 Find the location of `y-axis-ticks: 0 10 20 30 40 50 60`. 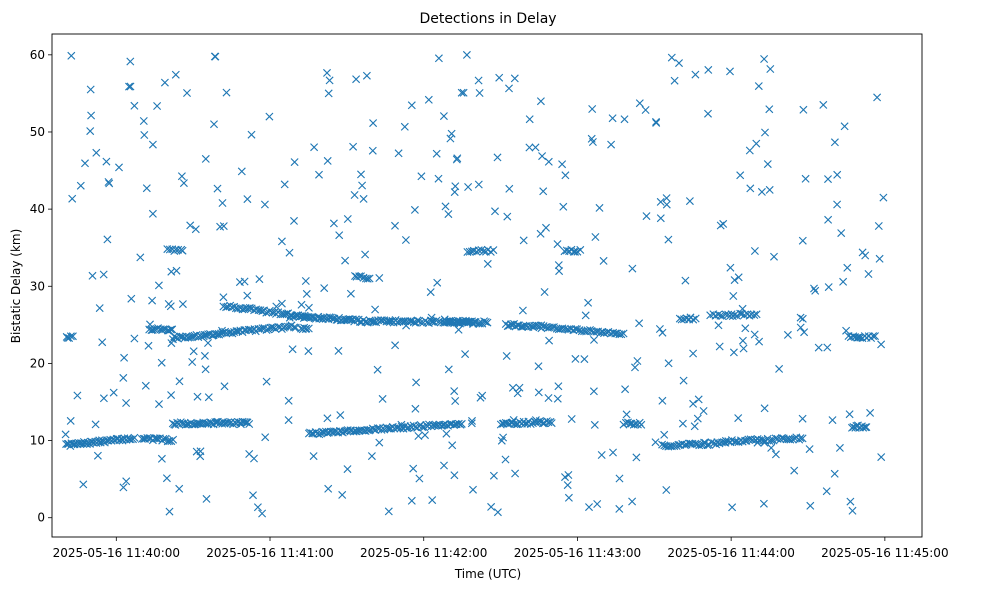

y-axis-ticks: 0 10 20 30 40 50 60 is located at coordinates (41, 286).